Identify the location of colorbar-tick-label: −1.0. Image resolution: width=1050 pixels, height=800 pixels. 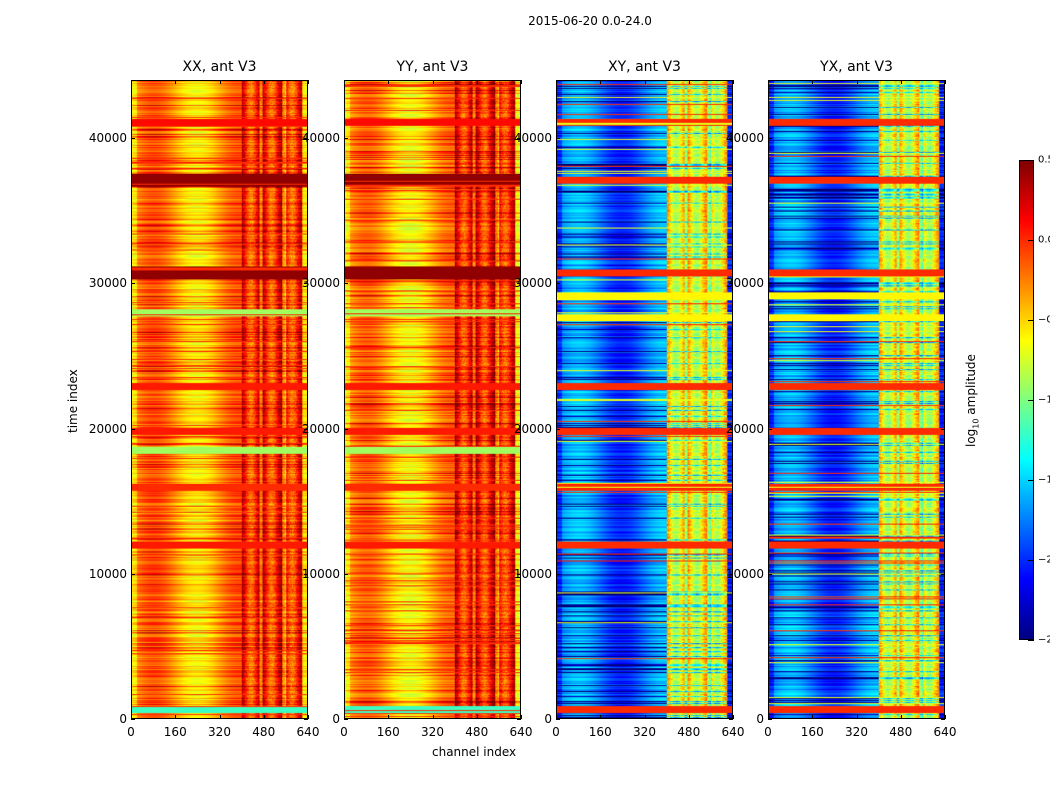
(1044, 400).